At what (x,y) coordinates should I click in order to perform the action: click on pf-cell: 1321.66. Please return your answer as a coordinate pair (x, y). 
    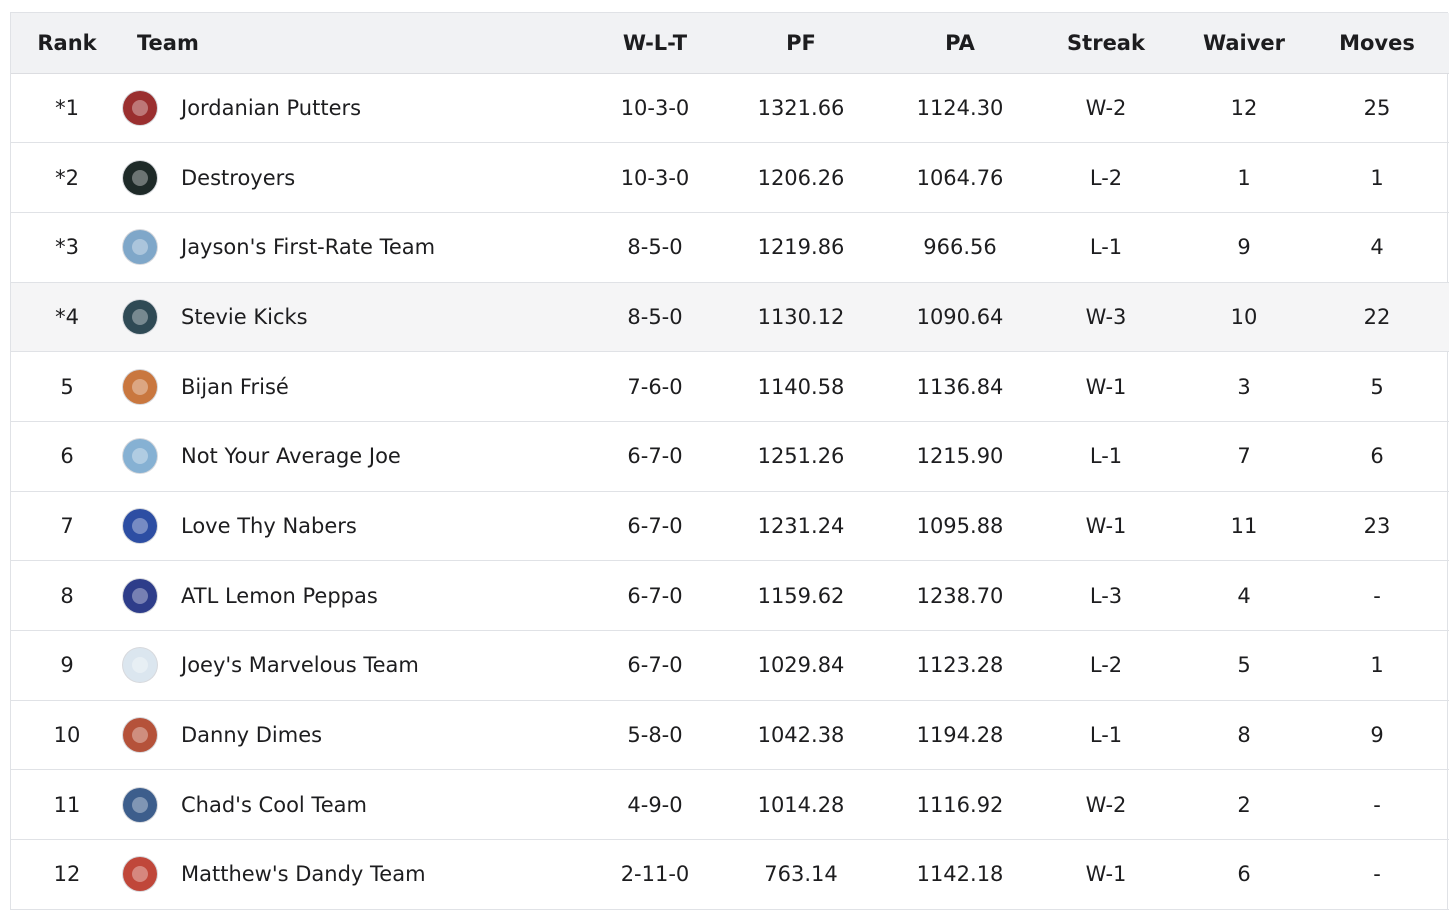
    Looking at the image, I should click on (801, 107).